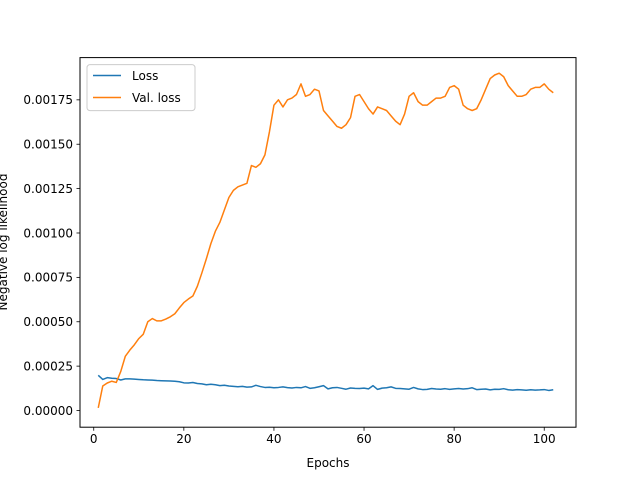  What do you see at coordinates (48, 145) in the screenshot?
I see `y-tick-label: 0.00150` at bounding box center [48, 145].